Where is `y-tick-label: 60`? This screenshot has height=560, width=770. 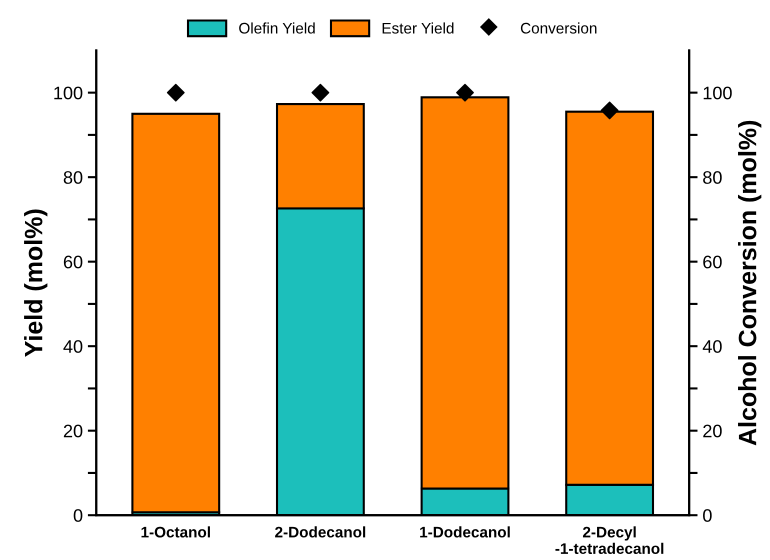 y-tick-label: 60 is located at coordinates (73, 262).